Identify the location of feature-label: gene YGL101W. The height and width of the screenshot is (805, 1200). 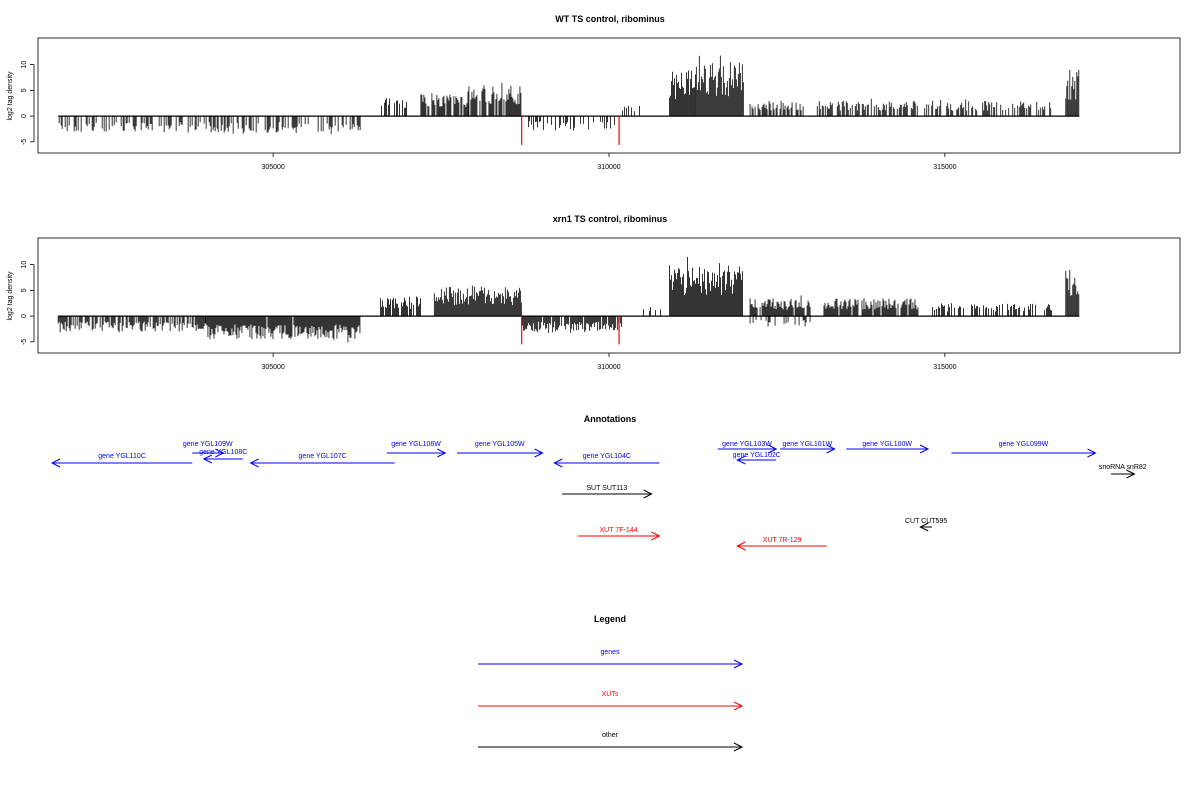
(808, 444).